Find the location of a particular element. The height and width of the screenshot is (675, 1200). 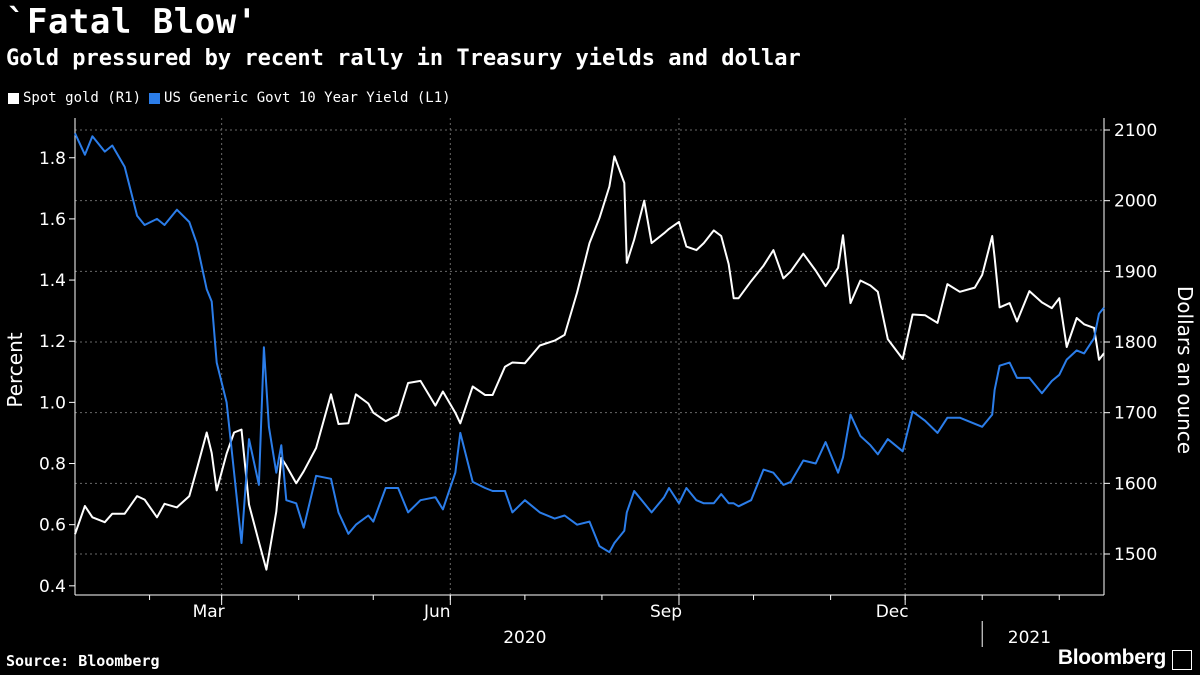

legend-item-yield: US Generic Govt 10 Year Yield (L1) is located at coordinates (300, 98).